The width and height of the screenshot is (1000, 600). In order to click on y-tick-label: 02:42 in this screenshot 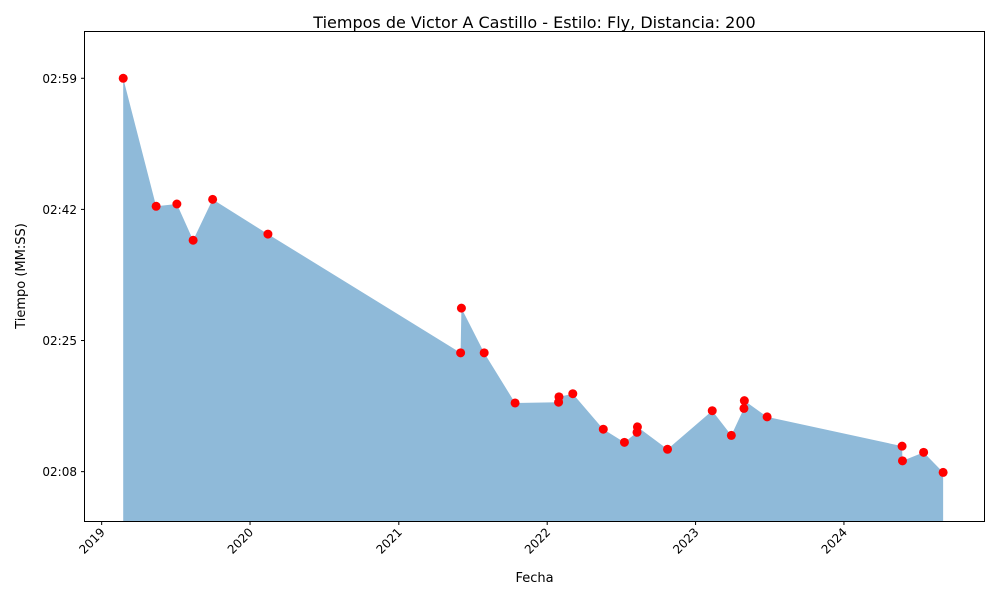, I will do `click(59, 210)`.